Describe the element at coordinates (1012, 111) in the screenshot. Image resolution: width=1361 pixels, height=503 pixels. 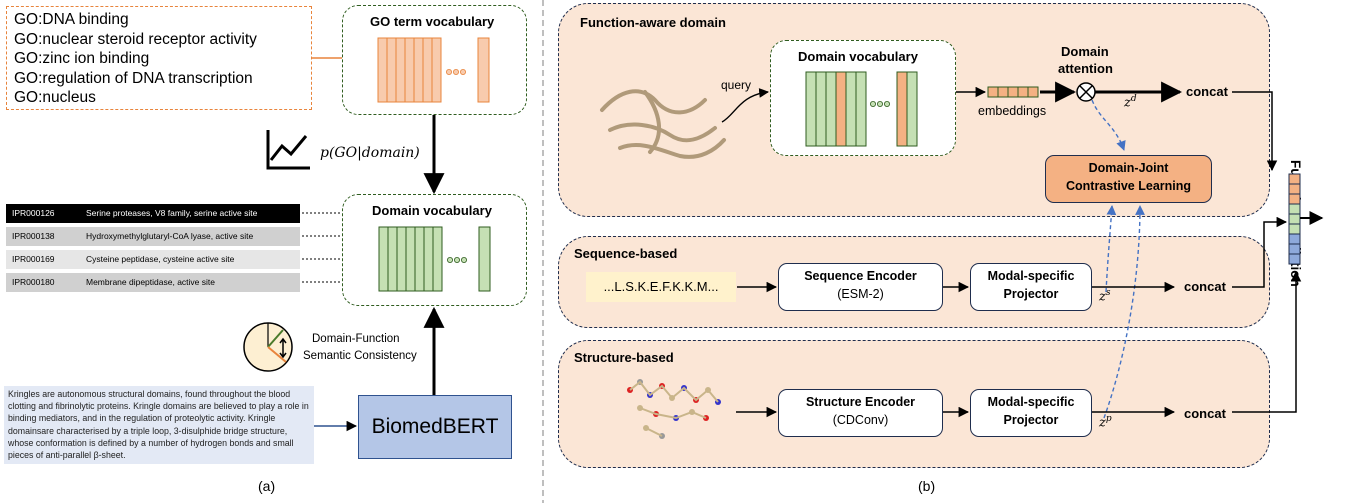
I see `embeddings-label: embeddings` at that location.